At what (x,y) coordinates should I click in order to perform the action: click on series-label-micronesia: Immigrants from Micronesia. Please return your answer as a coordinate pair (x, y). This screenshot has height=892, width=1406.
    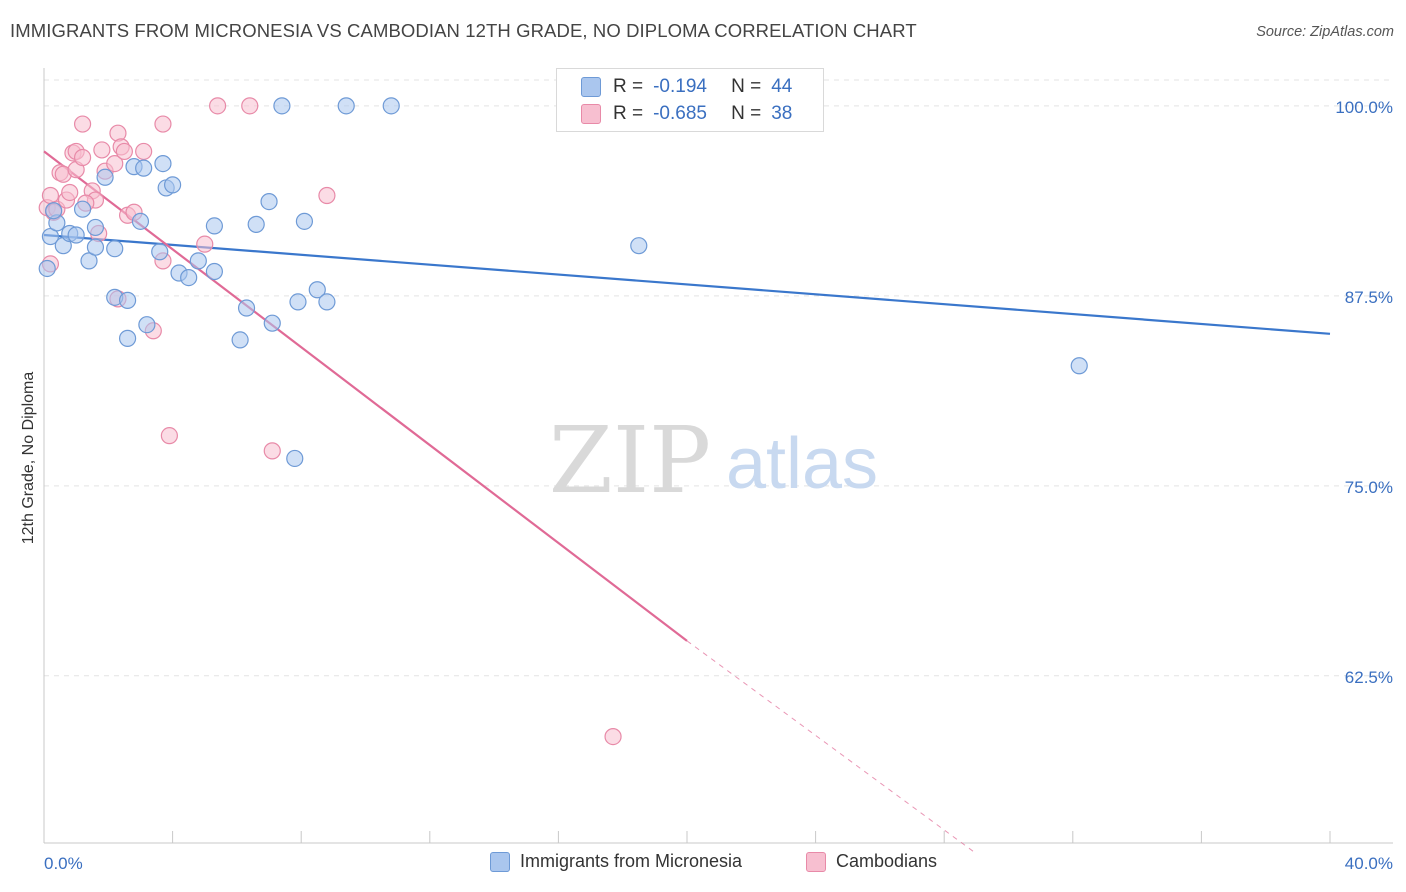
    Looking at the image, I should click on (631, 861).